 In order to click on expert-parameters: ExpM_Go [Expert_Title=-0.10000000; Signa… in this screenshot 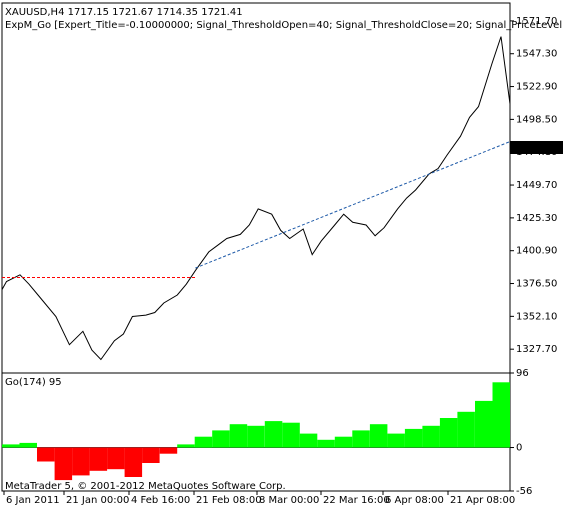, I will do `click(284, 25)`.